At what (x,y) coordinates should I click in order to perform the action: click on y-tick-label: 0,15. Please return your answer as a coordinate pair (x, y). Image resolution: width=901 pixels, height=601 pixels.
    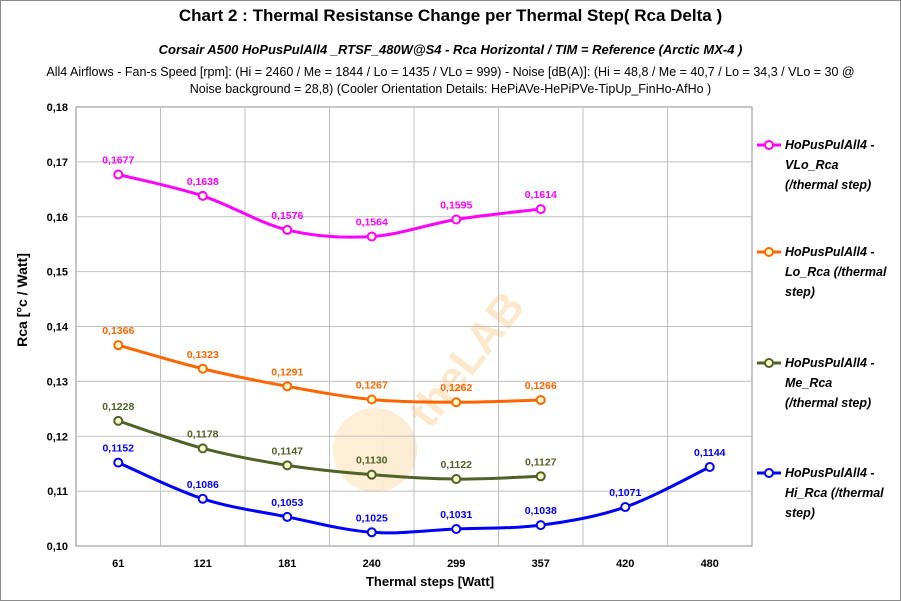
    Looking at the image, I should click on (57, 273).